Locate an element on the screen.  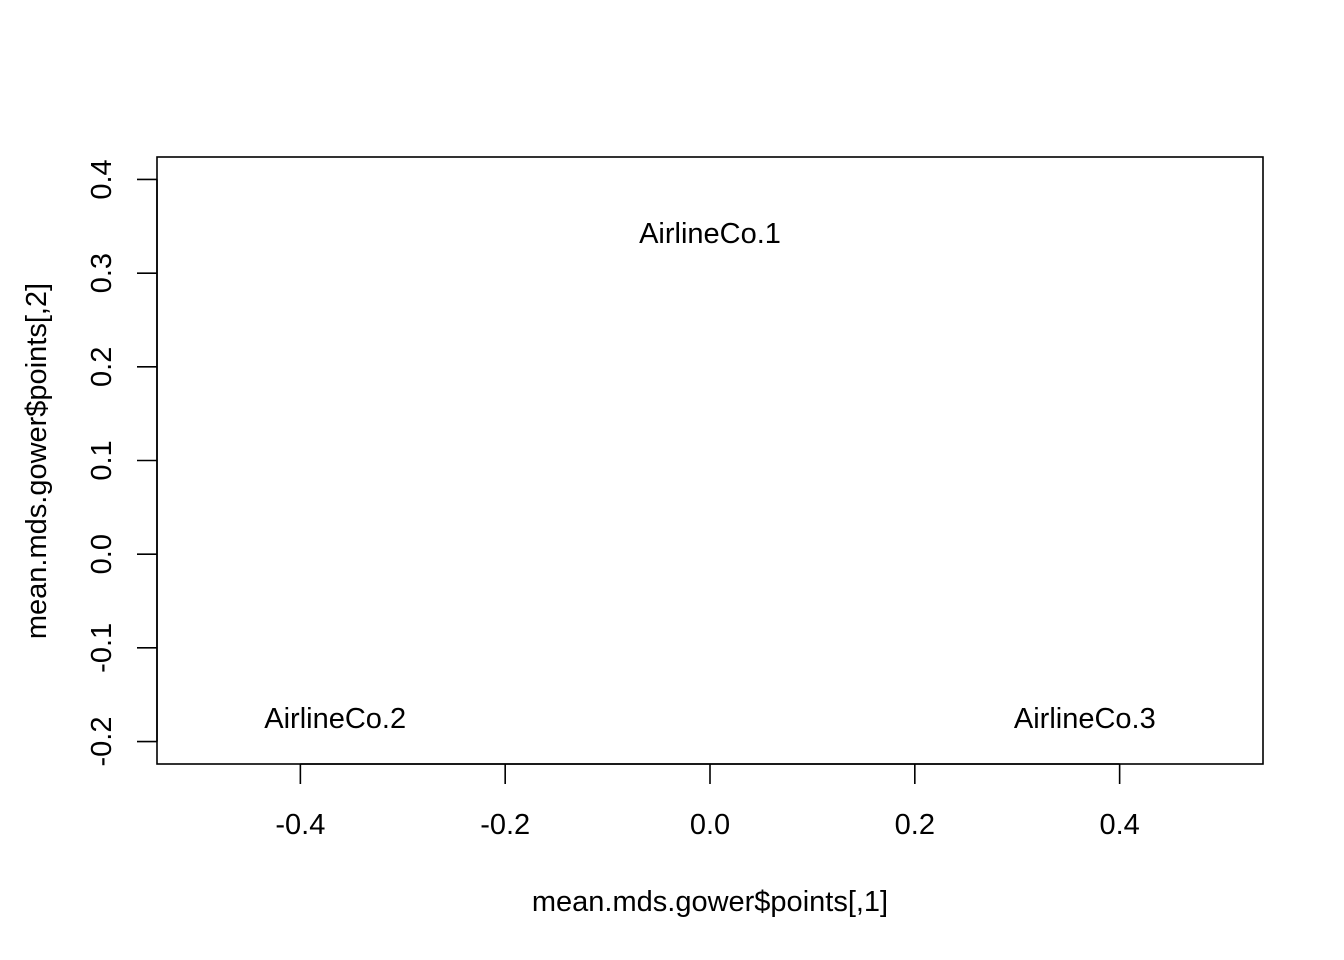
y-tick-label: -0.1 is located at coordinates (102, 648).